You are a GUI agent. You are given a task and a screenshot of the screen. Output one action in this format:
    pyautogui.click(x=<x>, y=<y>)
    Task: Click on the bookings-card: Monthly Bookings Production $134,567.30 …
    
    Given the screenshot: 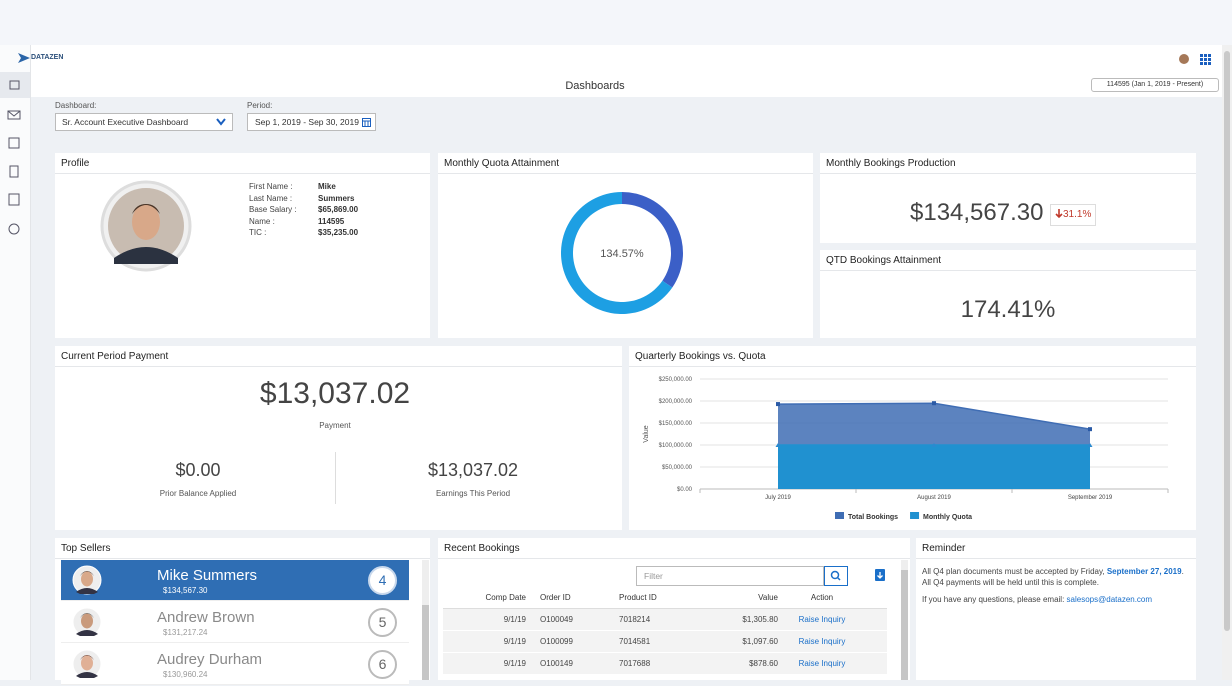 What is the action you would take?
    pyautogui.click(x=1008, y=198)
    